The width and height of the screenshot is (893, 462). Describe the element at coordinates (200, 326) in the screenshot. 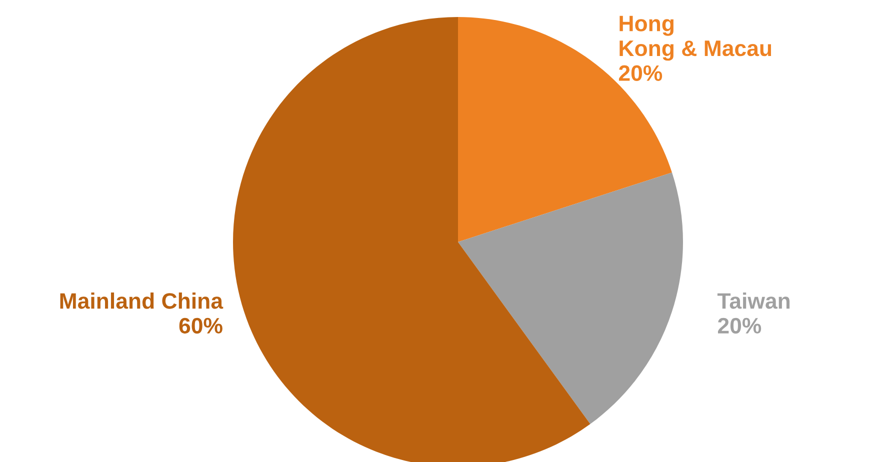

I see `data-label: 60%` at that location.